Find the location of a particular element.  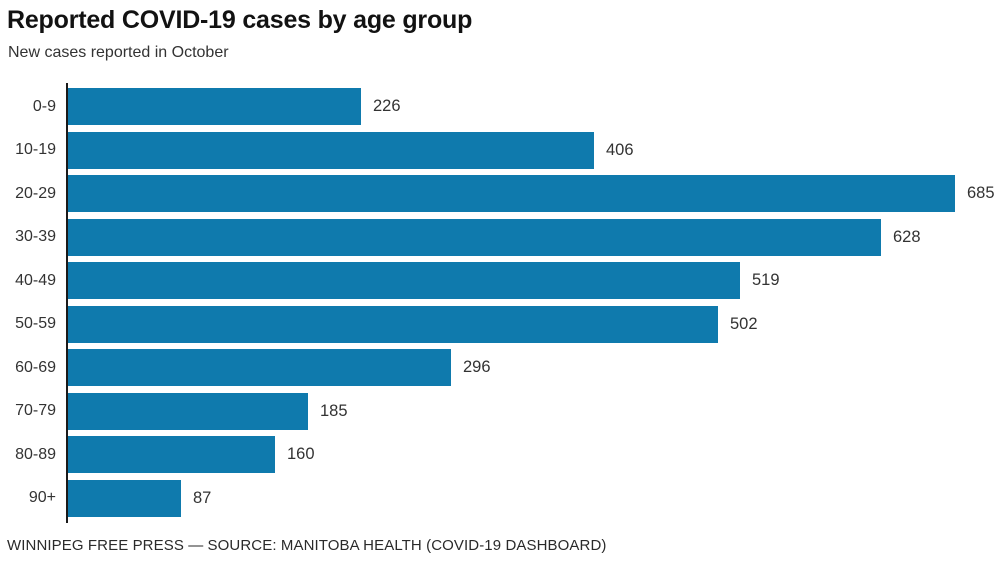

value-label: 226 is located at coordinates (387, 106).